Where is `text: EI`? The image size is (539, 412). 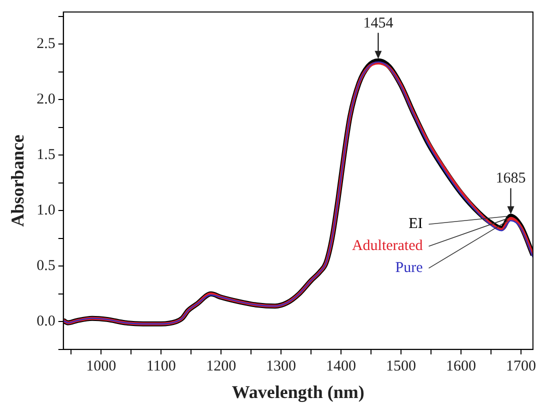 text: EI is located at coordinates (415, 224).